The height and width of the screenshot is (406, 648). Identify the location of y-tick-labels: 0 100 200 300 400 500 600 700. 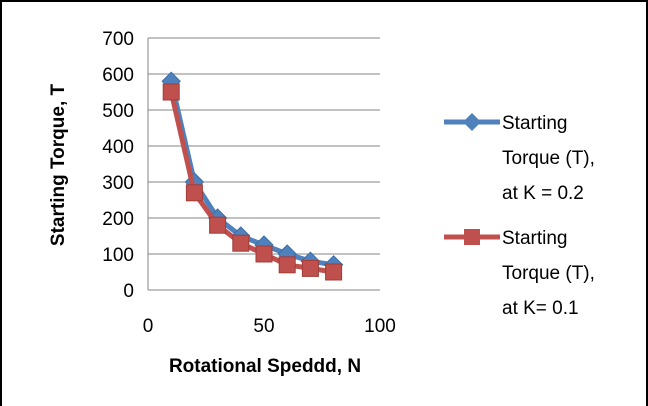
(118, 165).